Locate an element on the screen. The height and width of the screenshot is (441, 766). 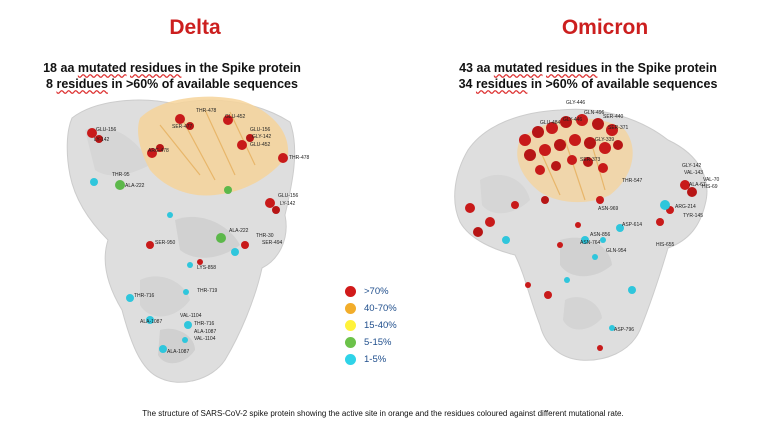
omicron-residue-label: GLN-954 is located at coordinates (616, 251).